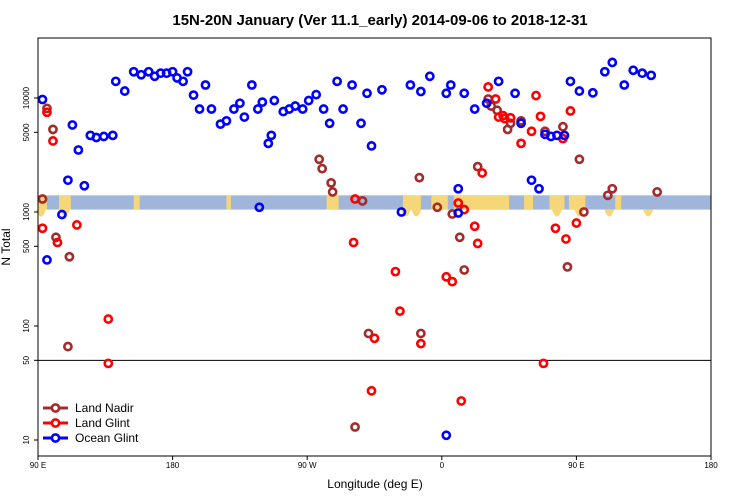  Describe the element at coordinates (104, 408) in the screenshot. I see `legend-label: Land Nadir` at that location.